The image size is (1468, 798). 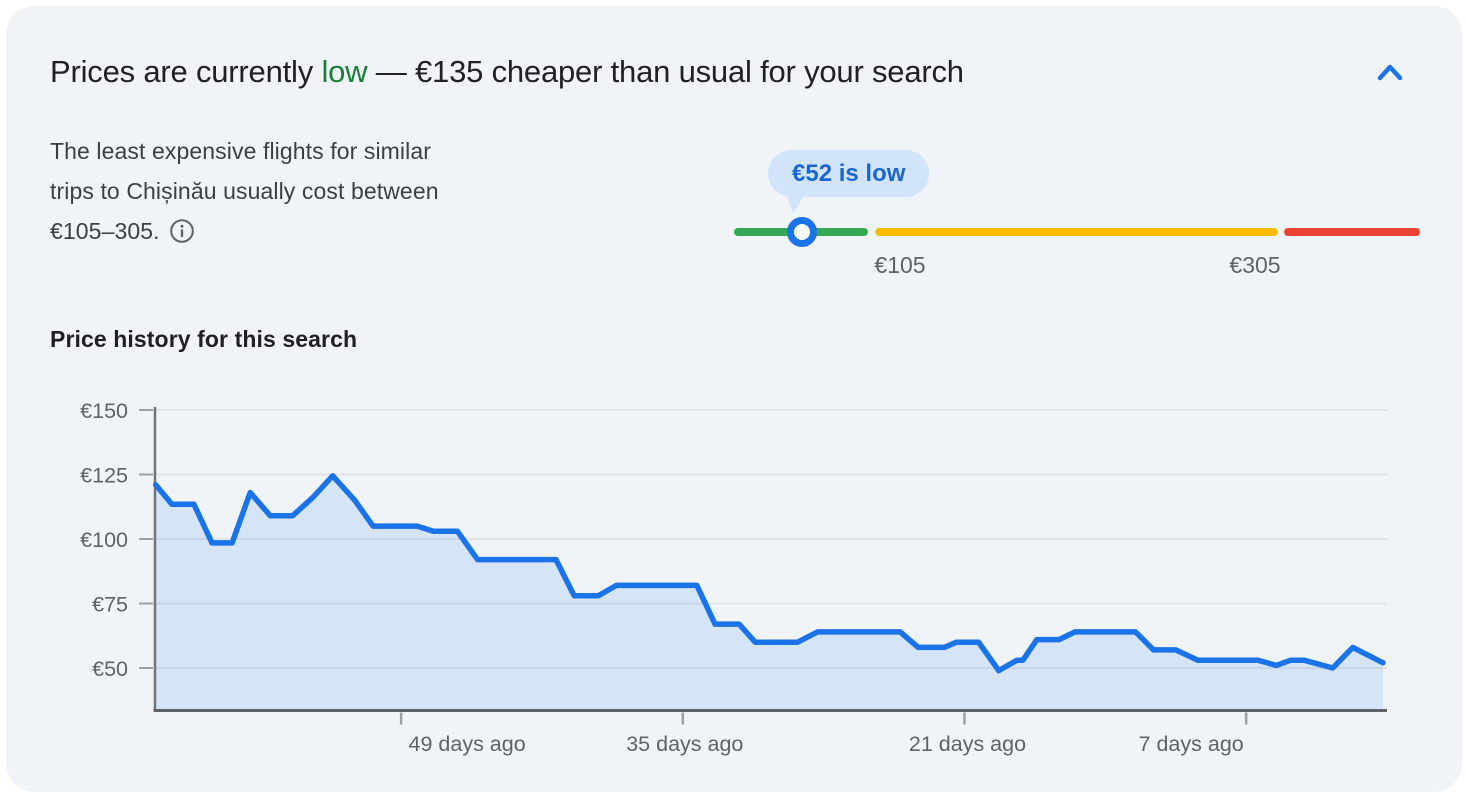 What do you see at coordinates (796, 203) in the screenshot?
I see `tooltip-tail` at bounding box center [796, 203].